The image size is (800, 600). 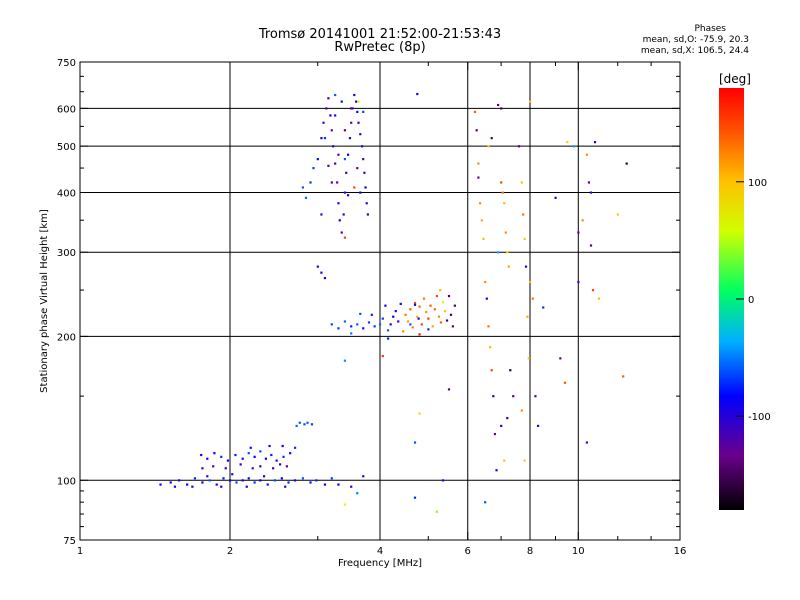 I want to click on colorbar-ticks: 100 0 -100, so click(x=753, y=300).